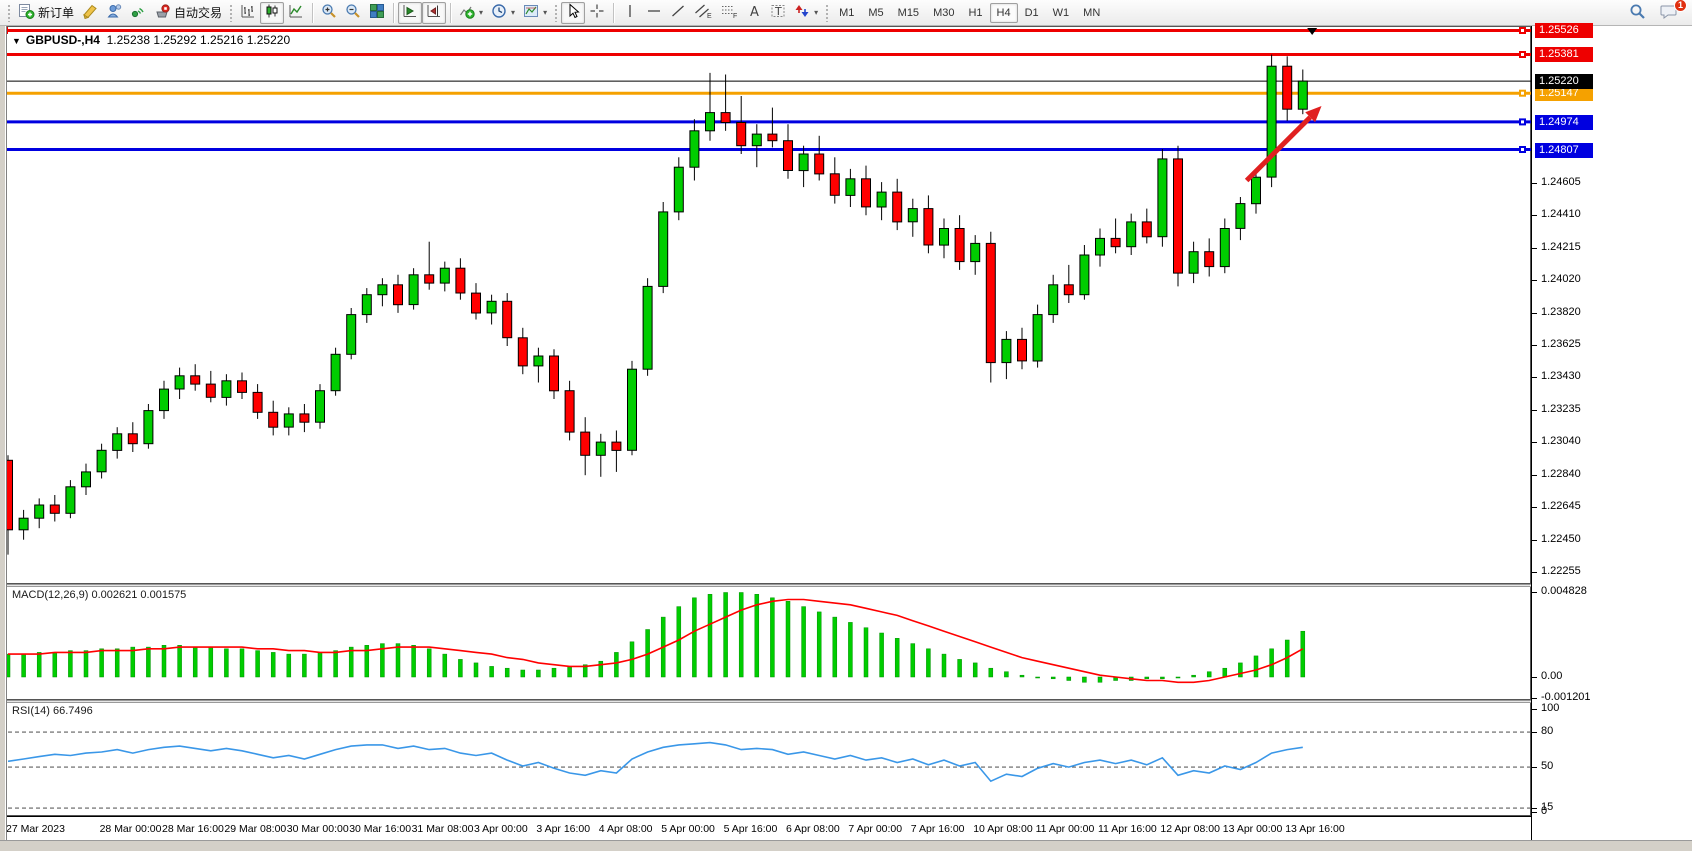 This screenshot has height=851, width=1692. Describe the element at coordinates (380, 829) in the screenshot. I see `time-label: 30 Mar 16:00` at that location.